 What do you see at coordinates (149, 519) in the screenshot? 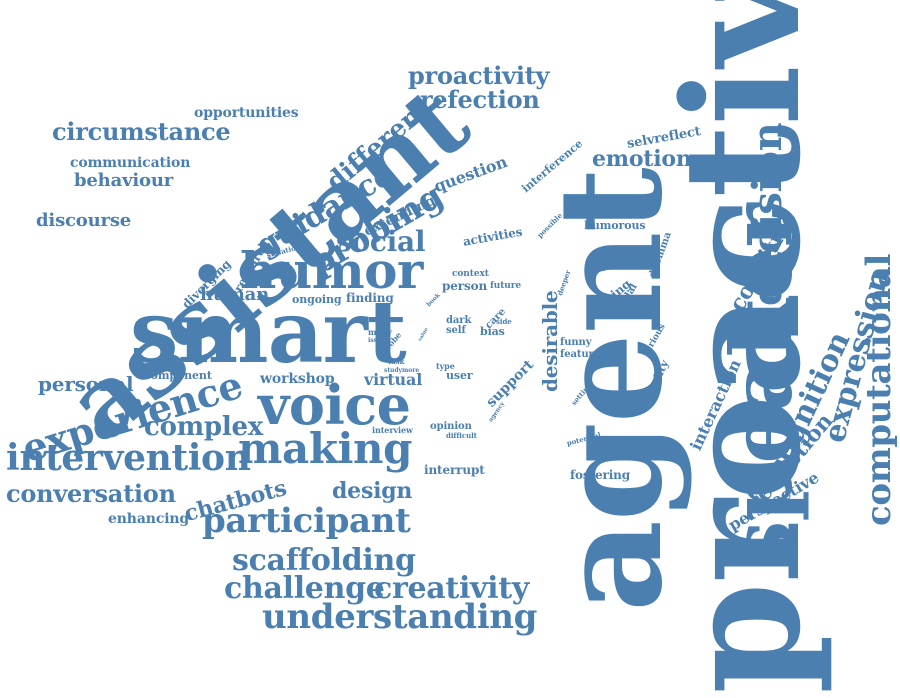
I see `word-enhancing: enhancing` at bounding box center [149, 519].